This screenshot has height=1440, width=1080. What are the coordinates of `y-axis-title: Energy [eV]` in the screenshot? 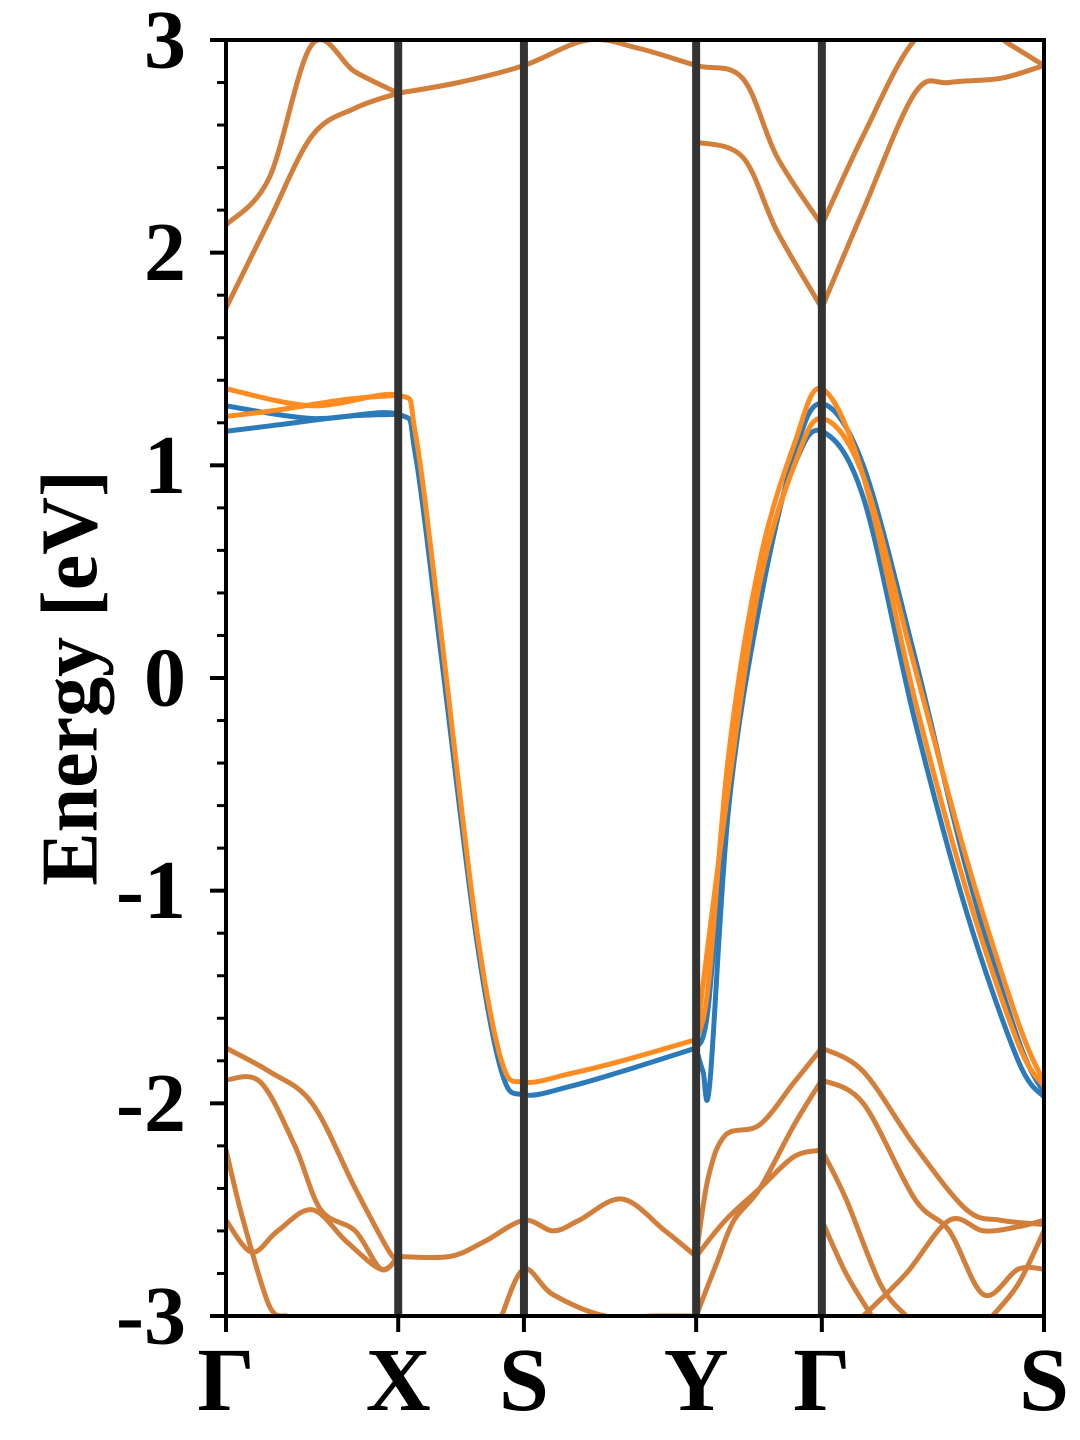 It's located at (70, 677).